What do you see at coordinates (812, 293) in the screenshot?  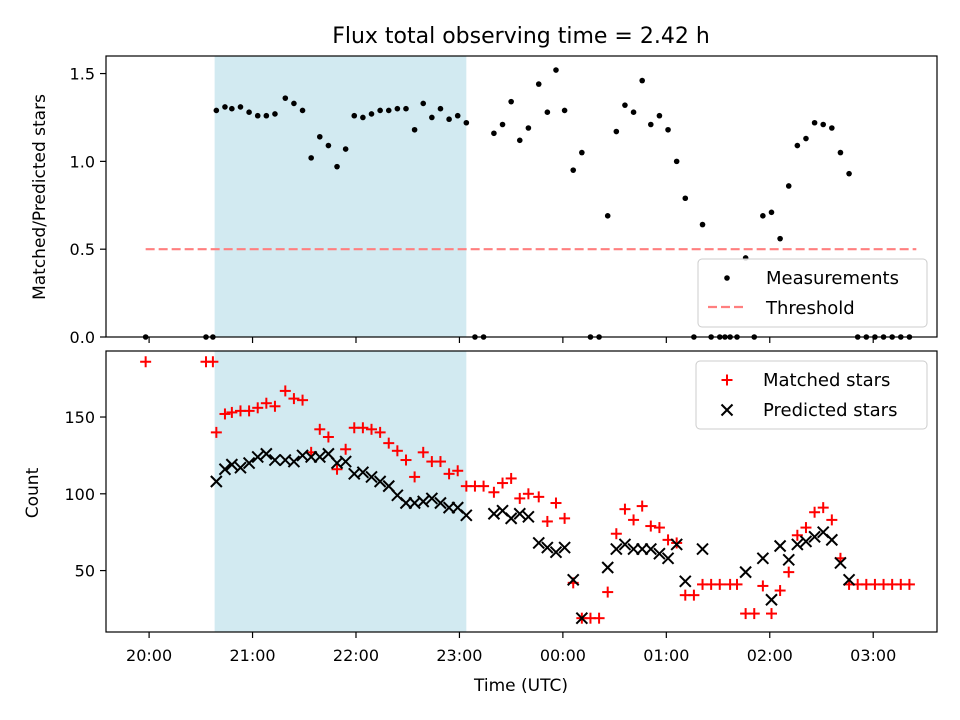 I see `top-legend-box` at bounding box center [812, 293].